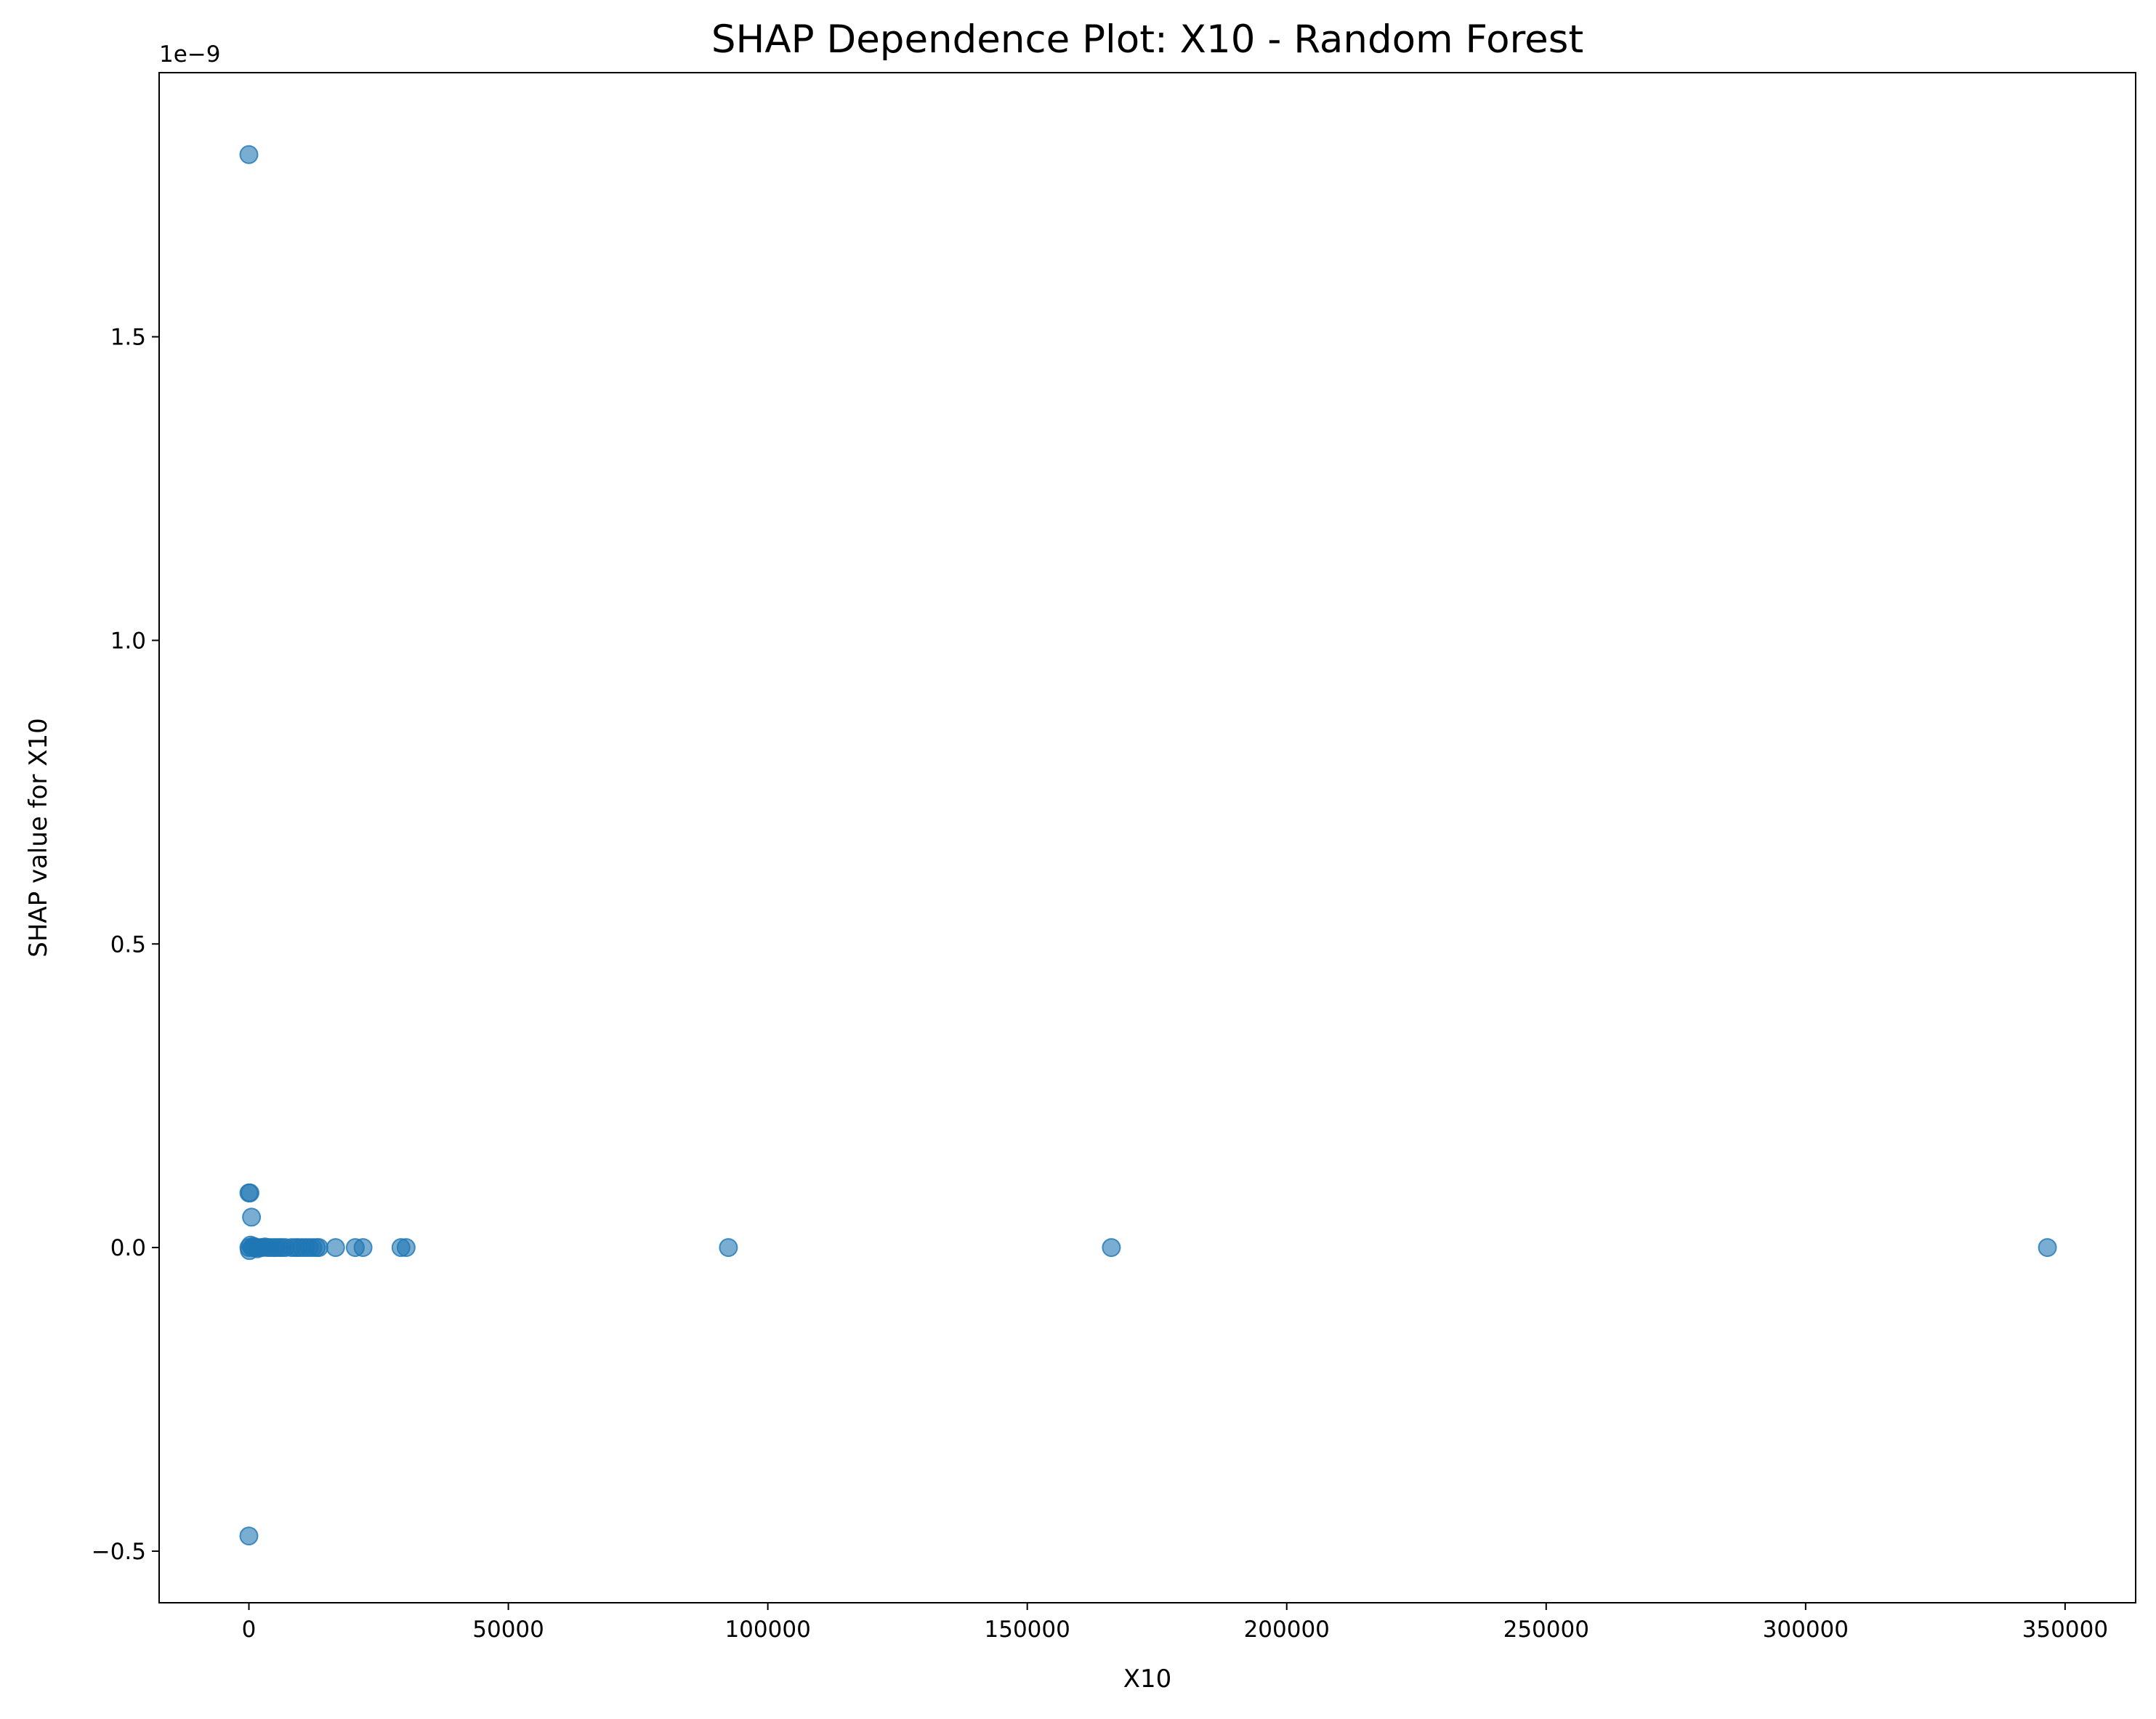  Describe the element at coordinates (119, 1552) in the screenshot. I see `y-tick-label: −0.5` at that location.